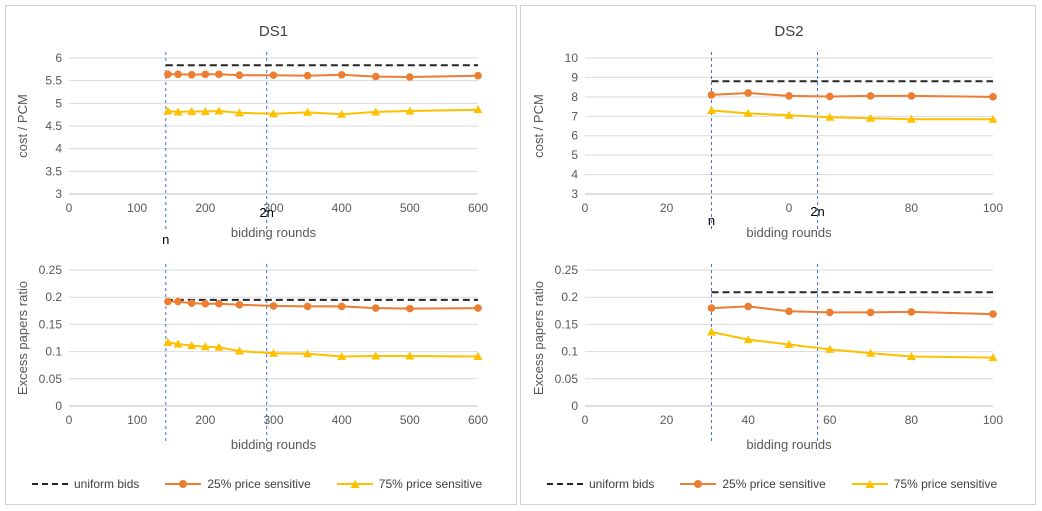 Image resolution: width=1042 pixels, height=511 pixels. What do you see at coordinates (274, 232) in the screenshot?
I see `x-axis-title: bidding rounds` at bounding box center [274, 232].